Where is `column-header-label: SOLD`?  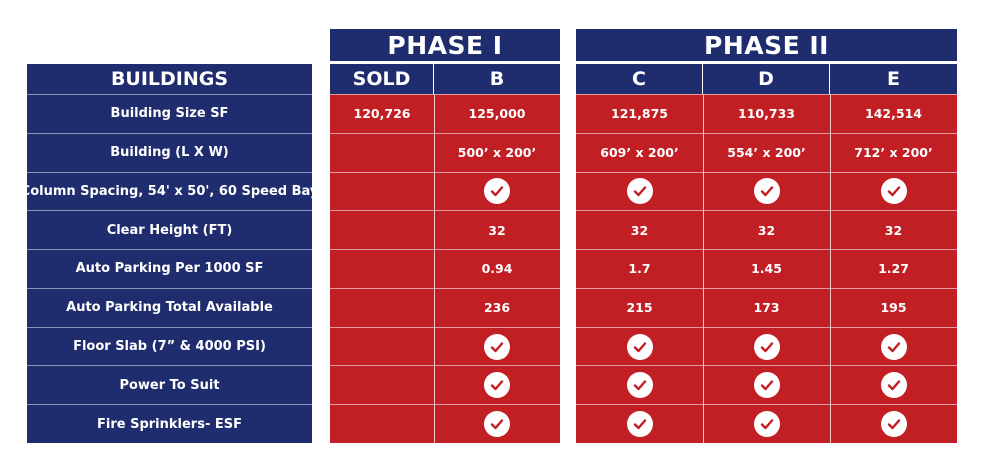
column-header-label: SOLD is located at coordinates (381, 79).